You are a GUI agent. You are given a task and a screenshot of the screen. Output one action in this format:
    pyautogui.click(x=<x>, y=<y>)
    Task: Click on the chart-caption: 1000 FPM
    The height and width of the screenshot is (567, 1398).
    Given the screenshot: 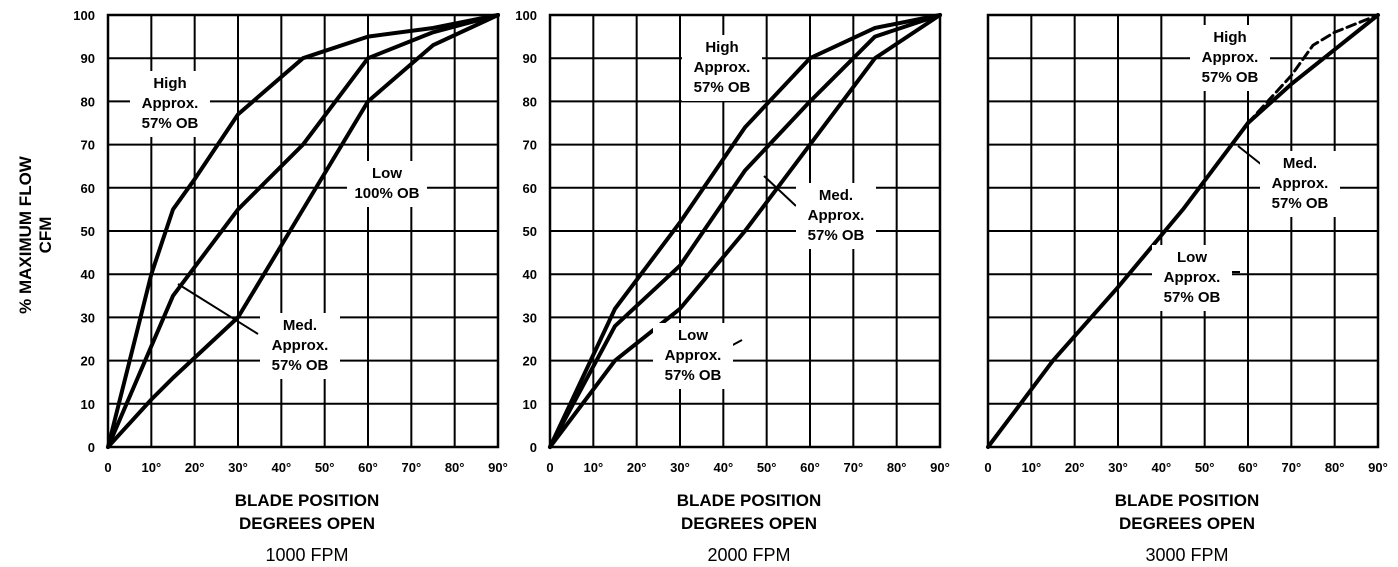 What is the action you would take?
    pyautogui.click(x=306, y=555)
    